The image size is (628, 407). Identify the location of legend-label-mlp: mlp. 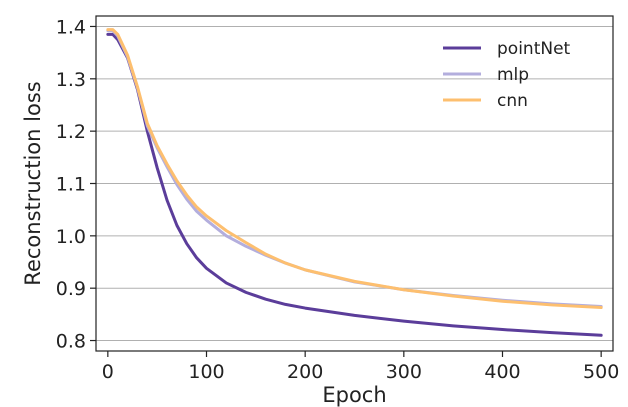
(513, 75).